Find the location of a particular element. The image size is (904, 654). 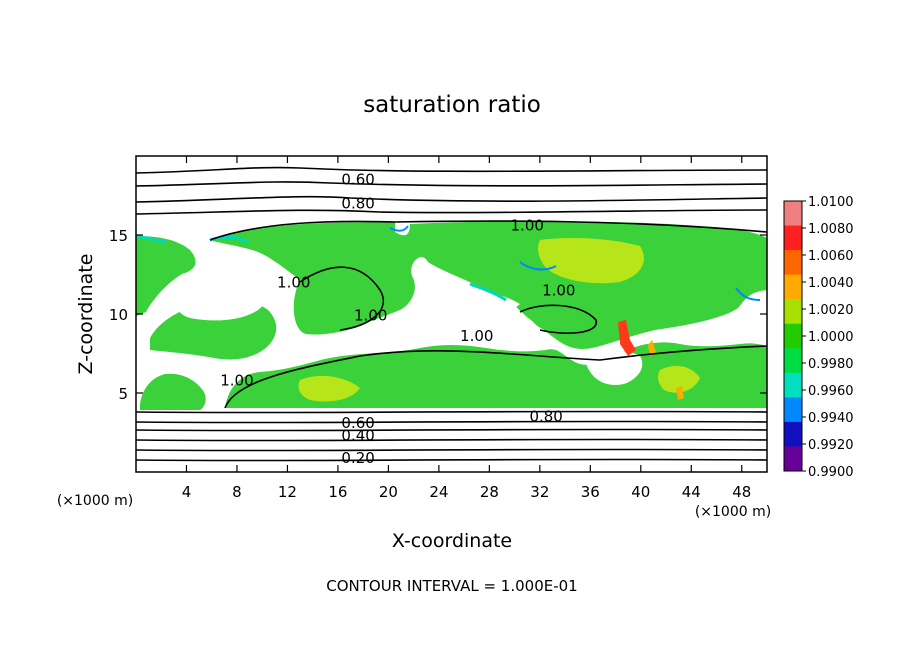

contour-line-1-00-lower is located at coordinates (495, 377).